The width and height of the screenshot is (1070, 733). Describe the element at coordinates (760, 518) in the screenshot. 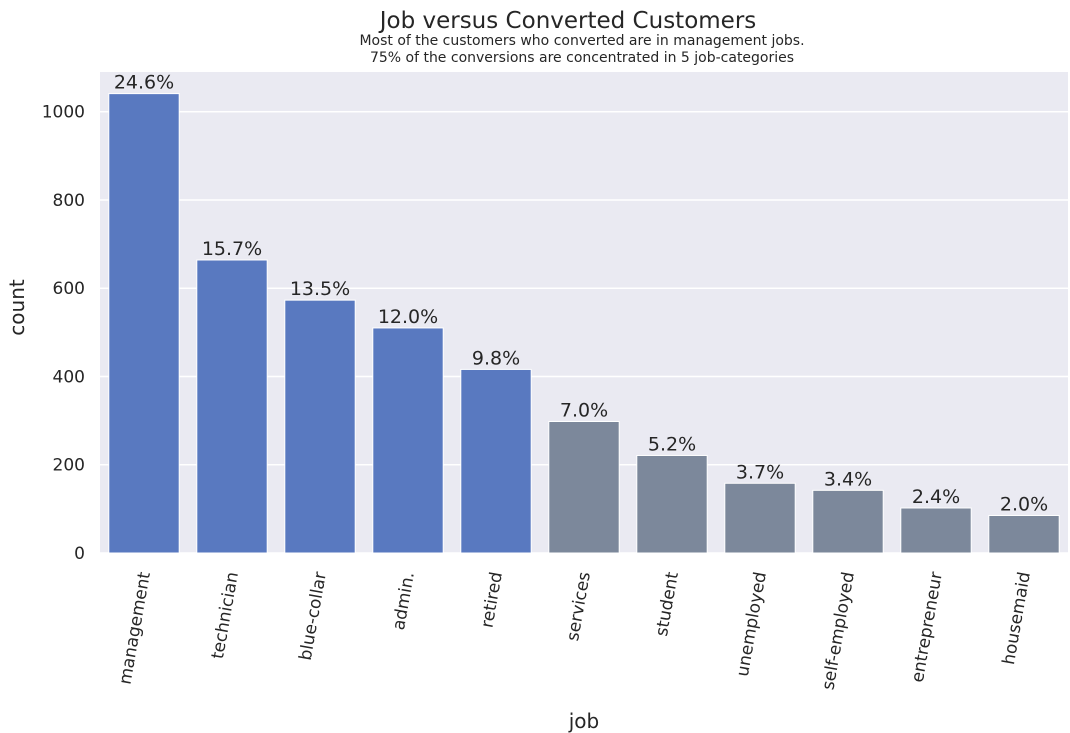

I see `bar-unemployed` at that location.